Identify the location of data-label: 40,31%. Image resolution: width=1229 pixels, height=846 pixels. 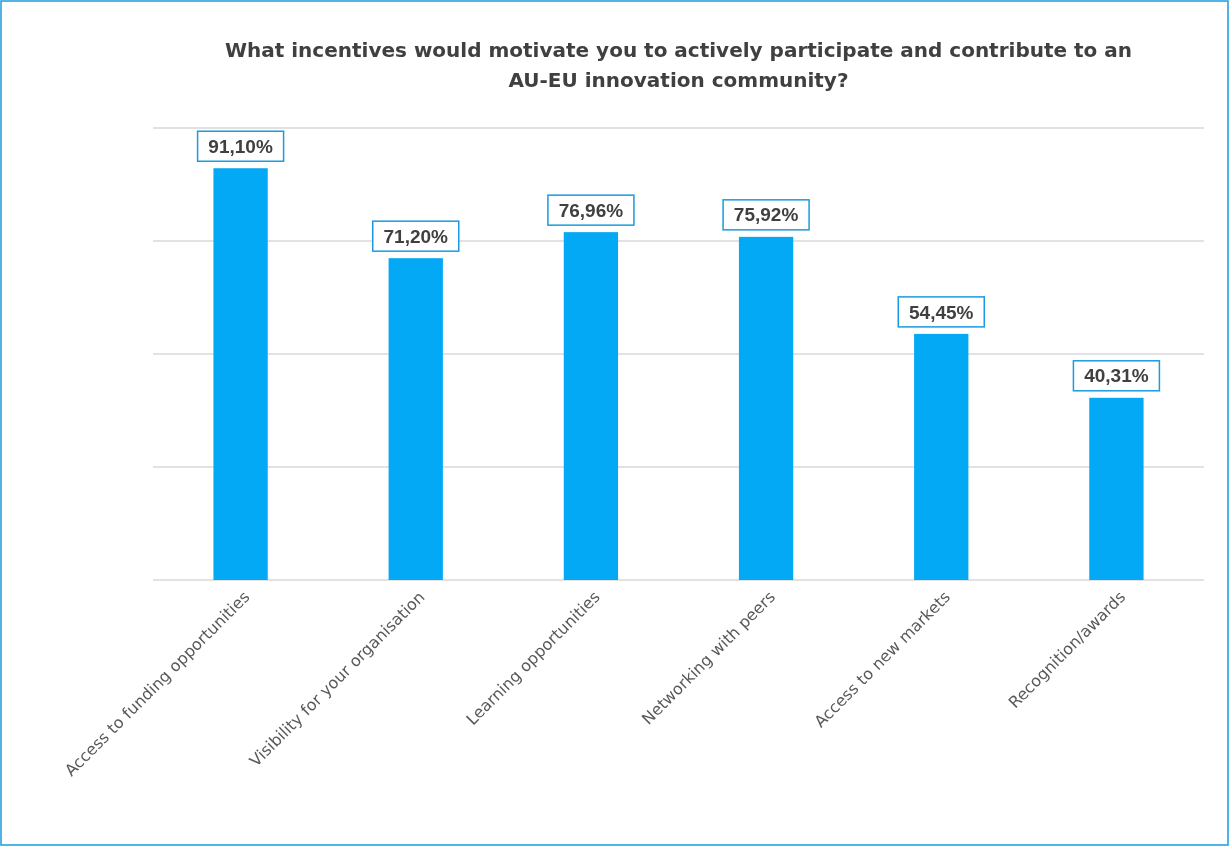
(1116, 376).